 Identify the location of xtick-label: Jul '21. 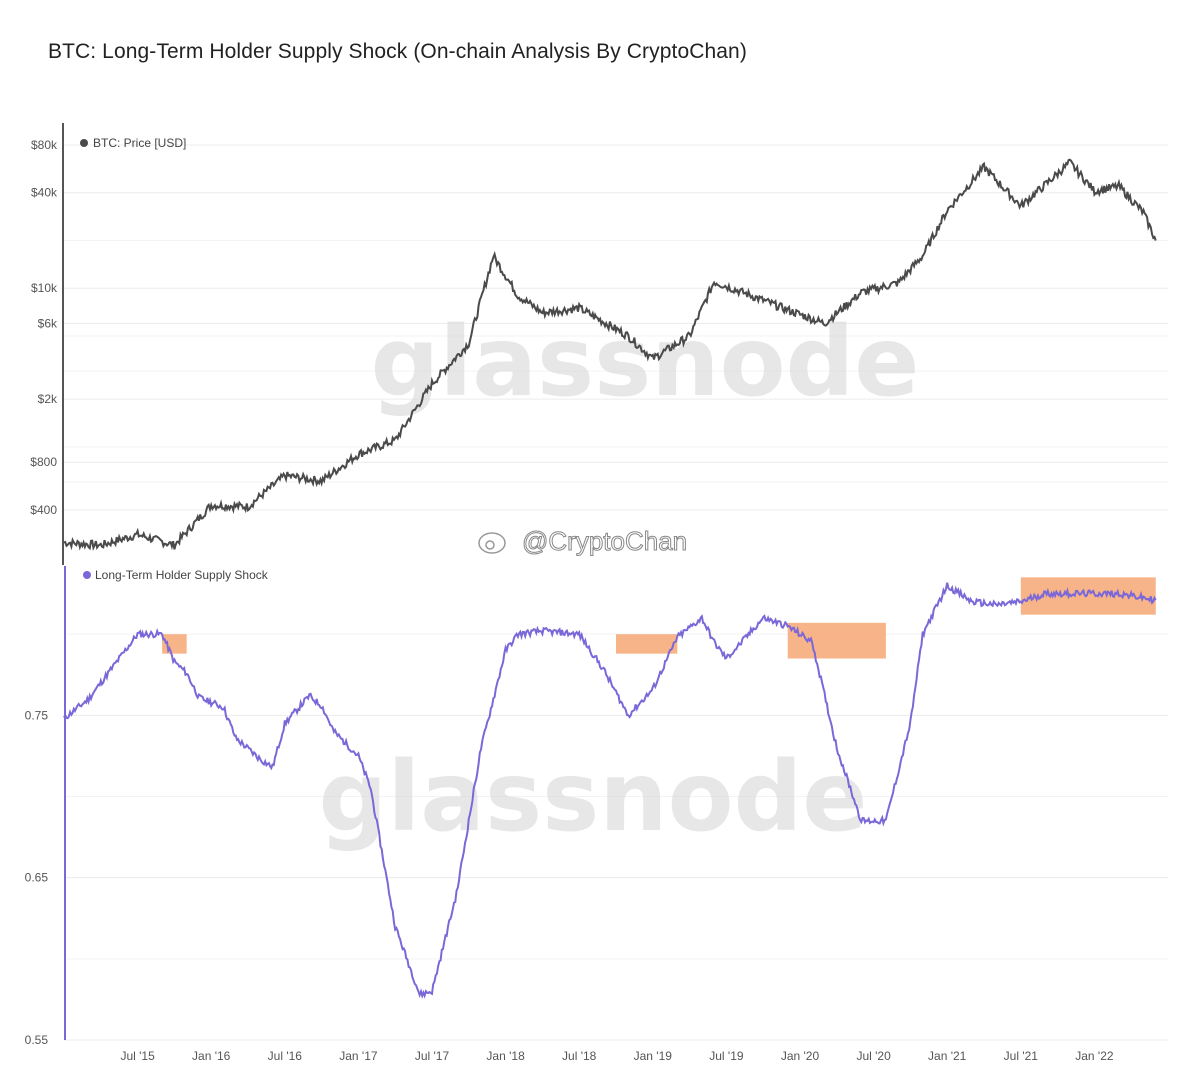
(1021, 1056).